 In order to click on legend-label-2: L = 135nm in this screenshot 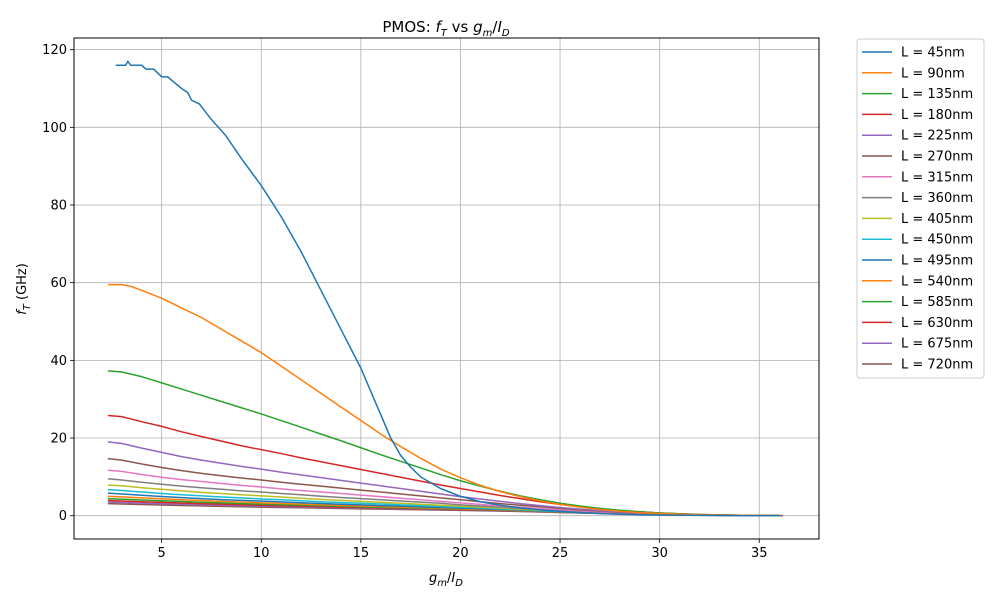, I will do `click(937, 94)`.